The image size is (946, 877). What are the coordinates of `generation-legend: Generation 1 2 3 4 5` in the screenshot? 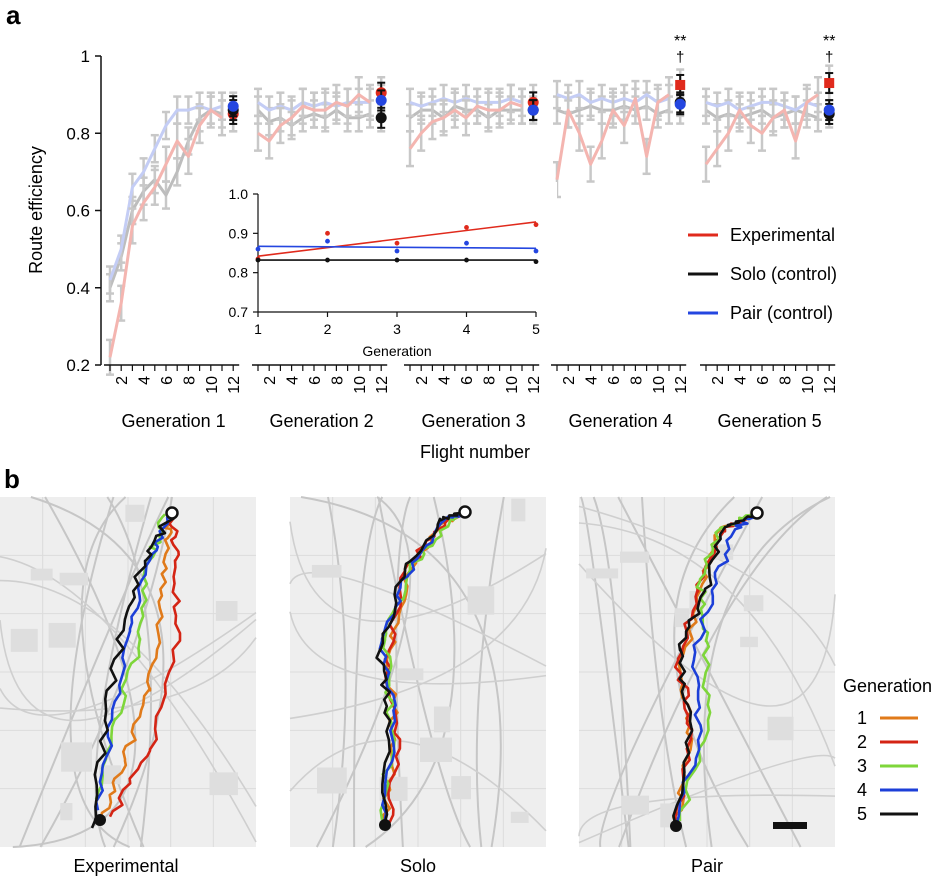 It's located at (887, 750).